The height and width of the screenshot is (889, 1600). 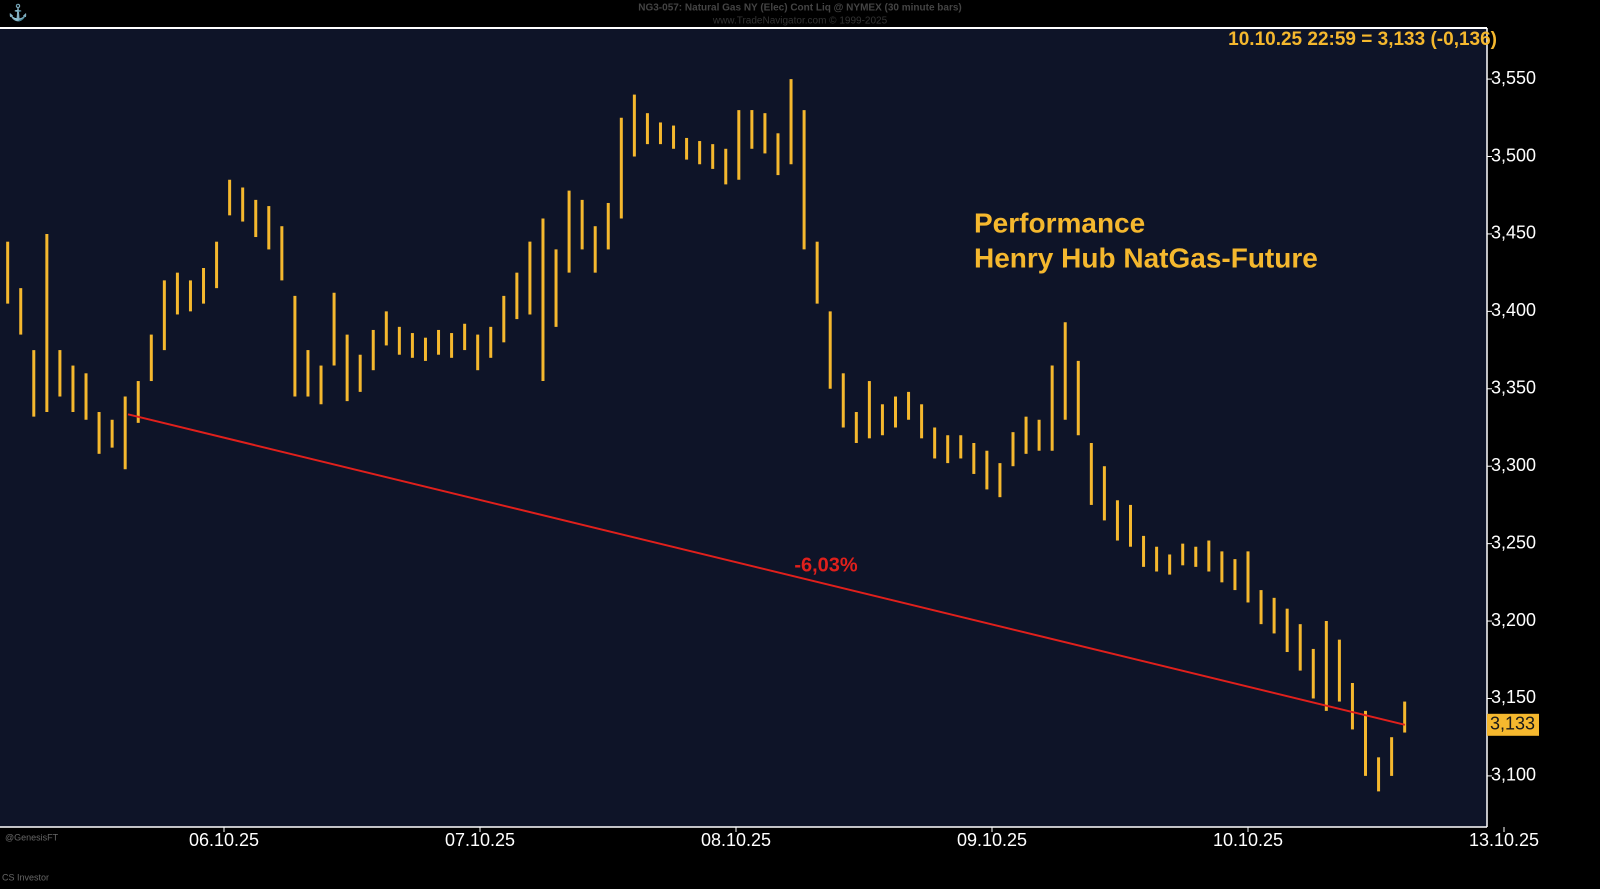 What do you see at coordinates (1513, 155) in the screenshot?
I see `y-tick-label: 3,500` at bounding box center [1513, 155].